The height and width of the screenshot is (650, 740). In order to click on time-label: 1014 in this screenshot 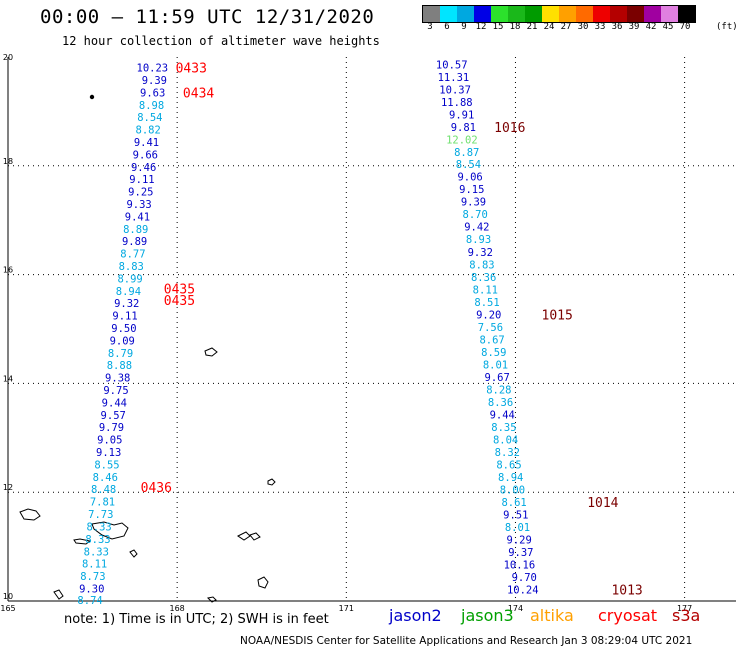, I will do `click(602, 503)`.